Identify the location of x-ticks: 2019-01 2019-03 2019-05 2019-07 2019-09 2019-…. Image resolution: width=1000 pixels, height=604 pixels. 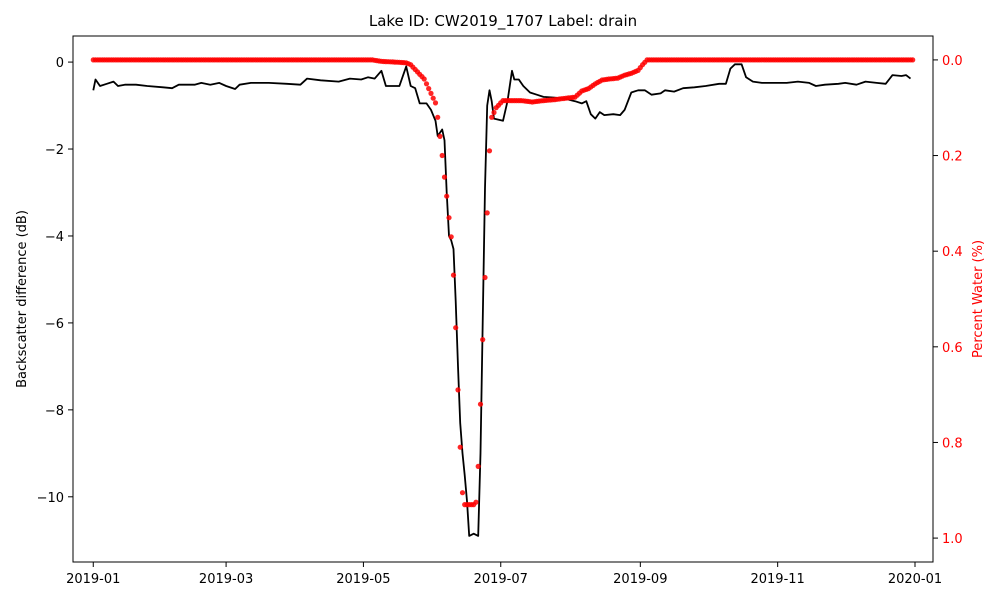
(504, 574).